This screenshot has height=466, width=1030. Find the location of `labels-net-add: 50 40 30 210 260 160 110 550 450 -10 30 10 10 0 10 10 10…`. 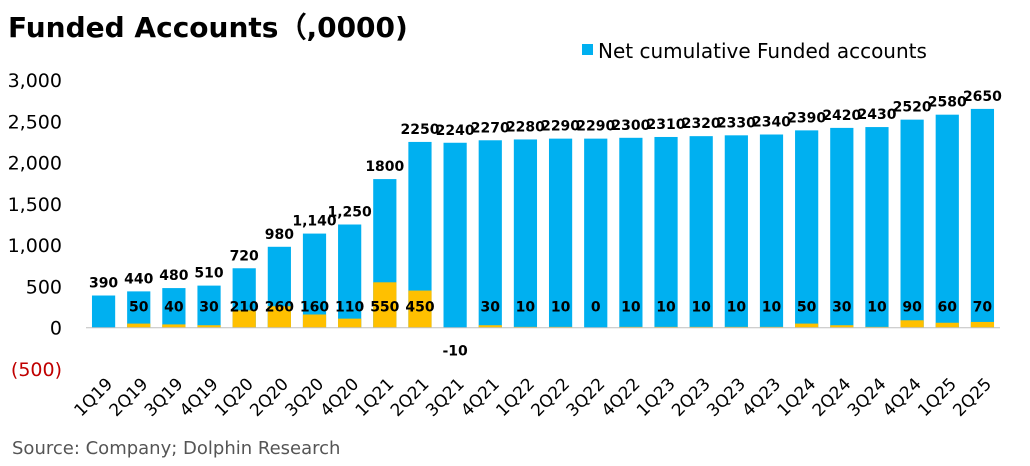

labels-net-add: 50 40 30 210 260 160 110 550 450 -10 30 10 10 0 10 10 10… is located at coordinates (560, 330).